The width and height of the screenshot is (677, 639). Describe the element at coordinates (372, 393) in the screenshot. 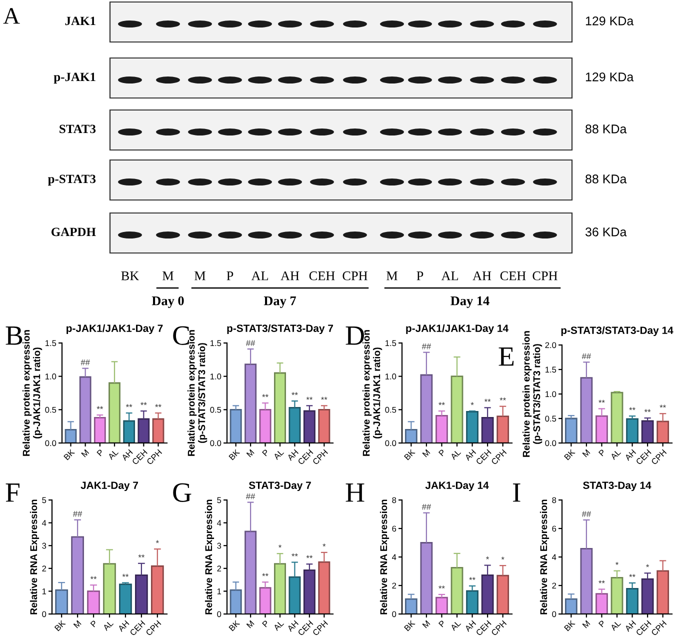

I see `y-axis-title: Relative protein expression (p-JAK1/JAK1 ratio)` at that location.